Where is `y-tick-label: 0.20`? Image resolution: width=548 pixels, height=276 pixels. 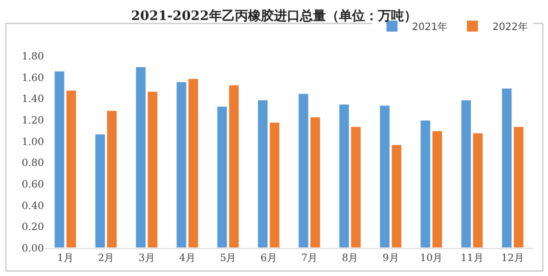
y-tick-label: 0.20 is located at coordinates (33, 228).